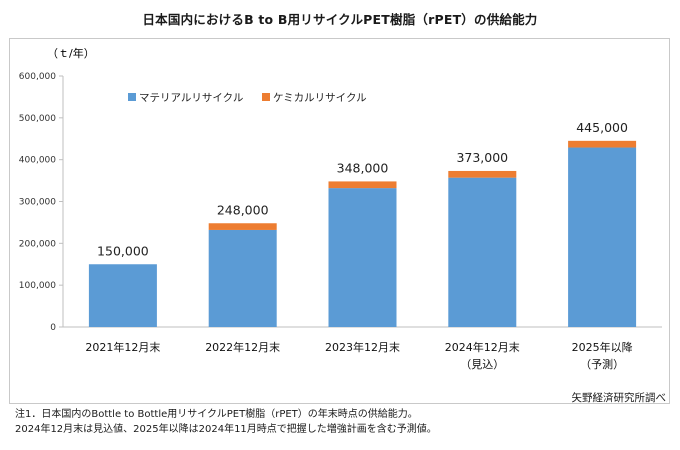  I want to click on chart-title: 日本国内におけるB to B用リサイクルPET樹脂（rPET）の供給能力, so click(340, 19).